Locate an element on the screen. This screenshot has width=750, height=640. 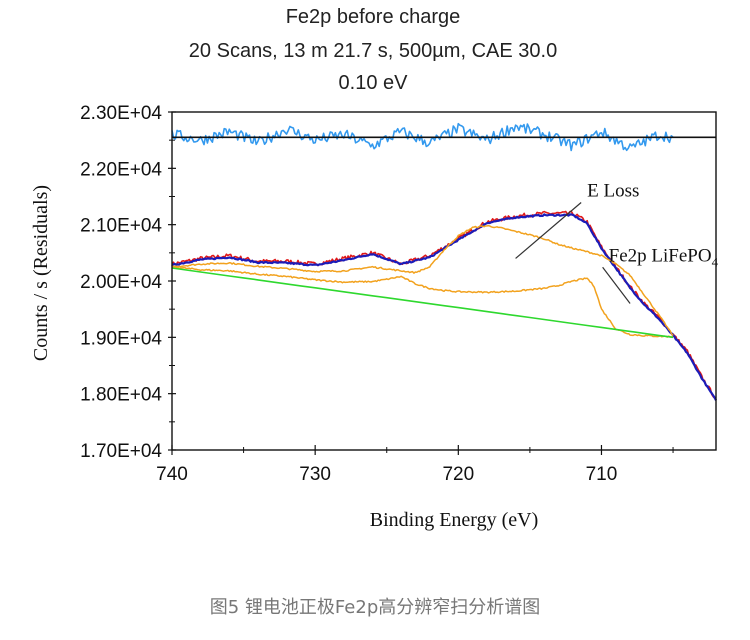
chart-title: Fe2p before charge is located at coordinates (373, 17).